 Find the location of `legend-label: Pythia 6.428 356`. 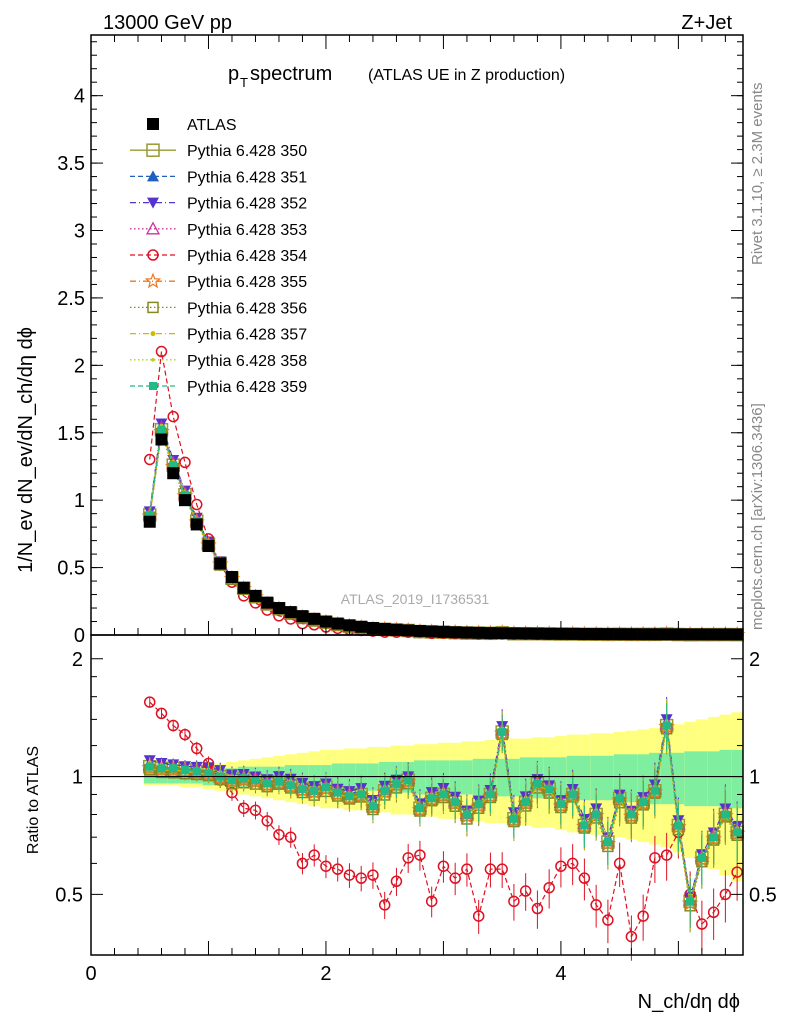

legend-label: Pythia 6.428 356 is located at coordinates (247, 308).